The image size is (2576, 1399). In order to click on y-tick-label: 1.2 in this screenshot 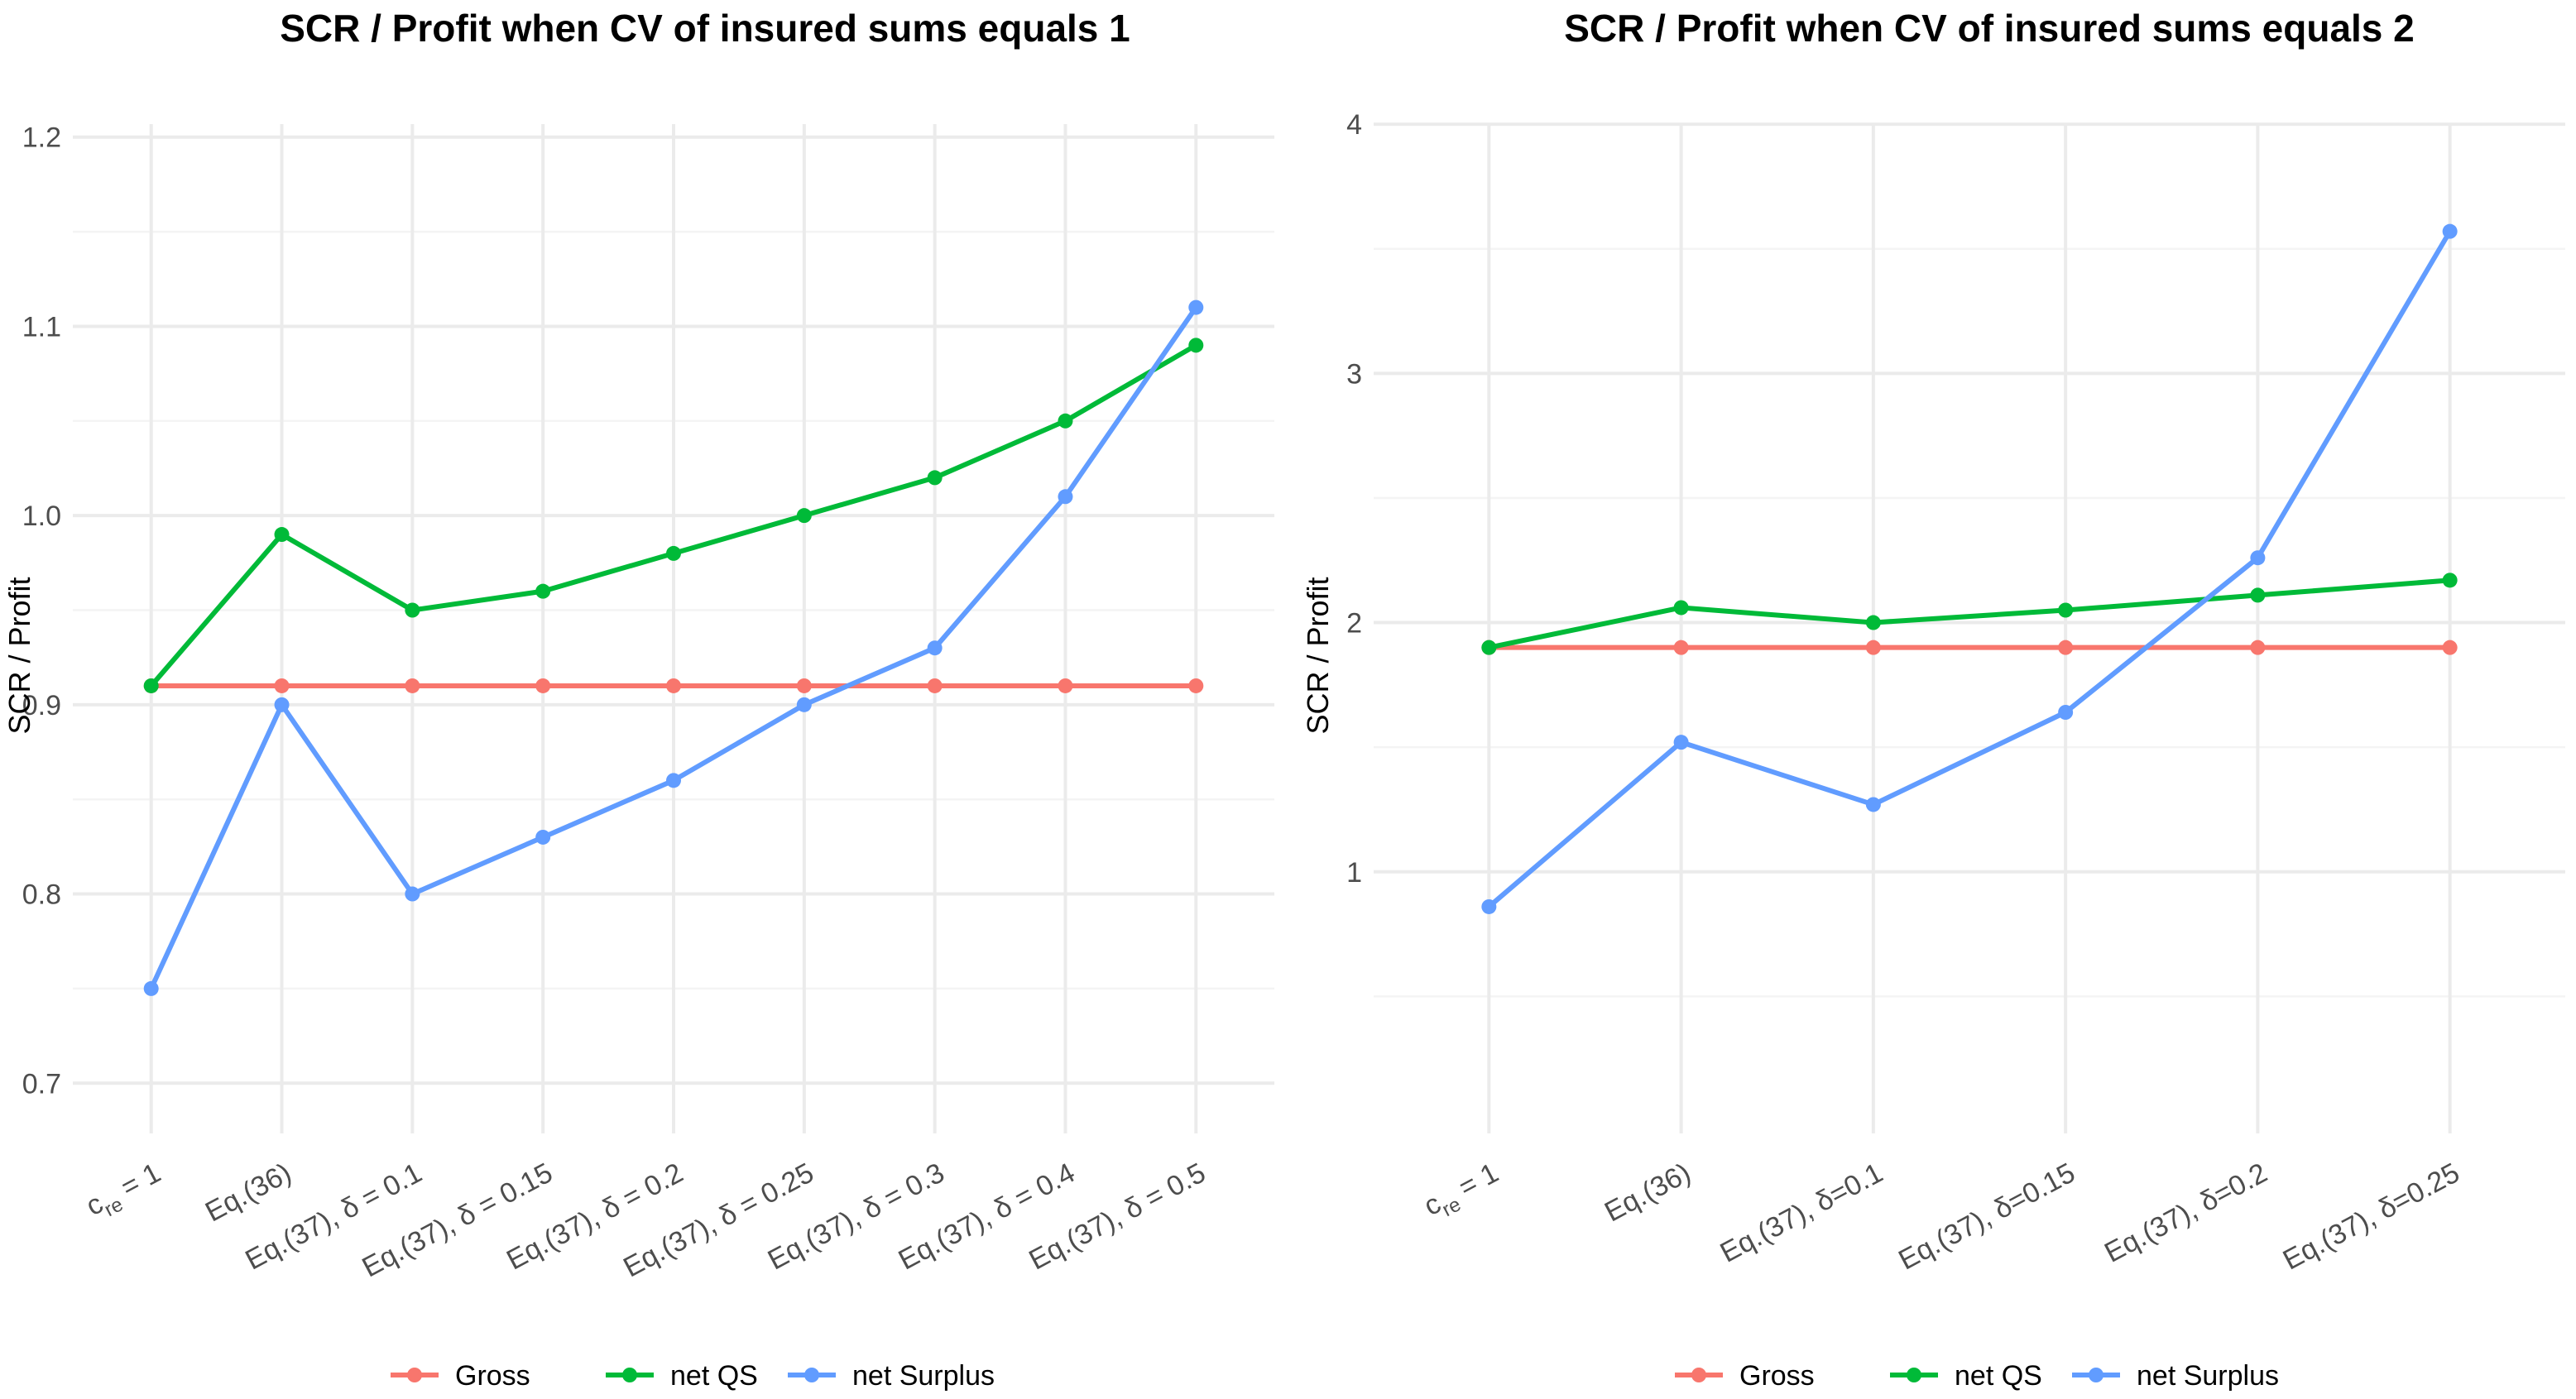, I will do `click(42, 138)`.